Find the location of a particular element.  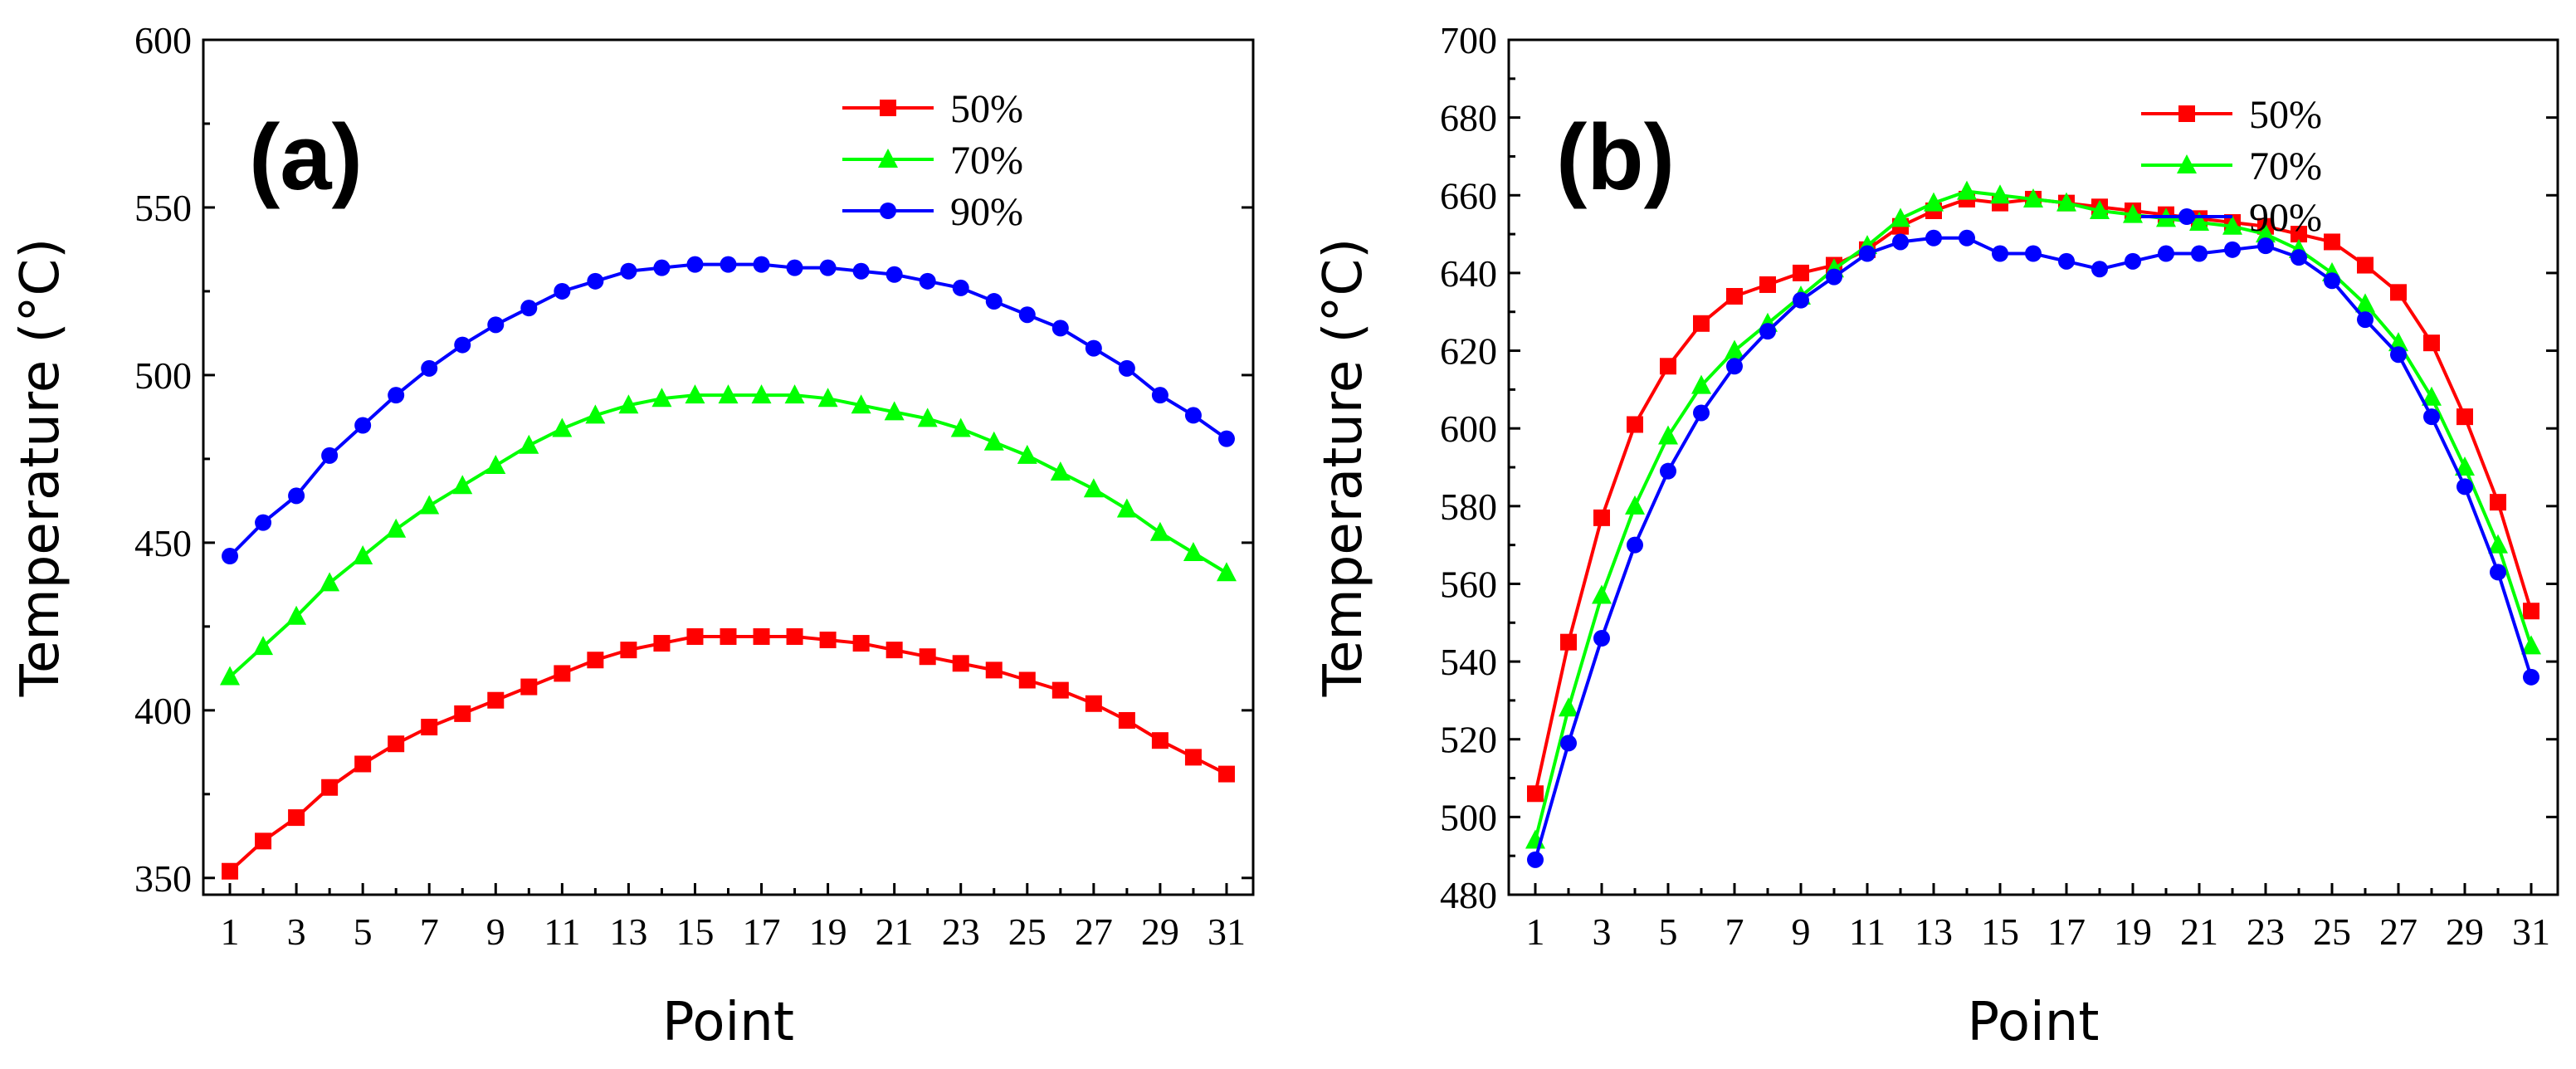

series-70% is located at coordinates (729, 535).